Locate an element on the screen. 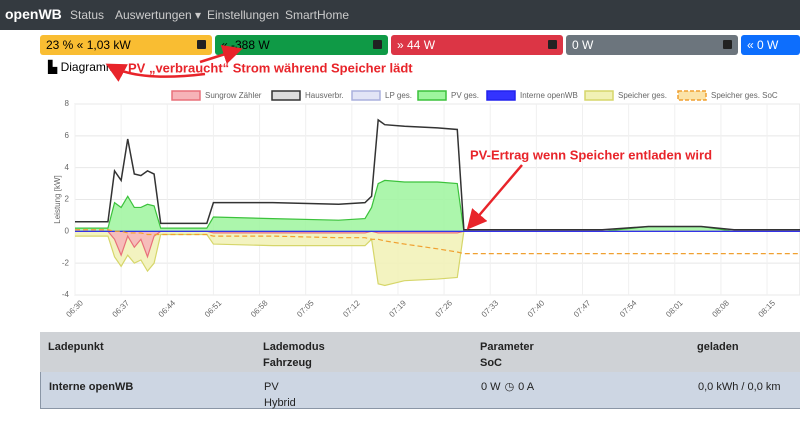  nav-item: Status is located at coordinates (87, 15).